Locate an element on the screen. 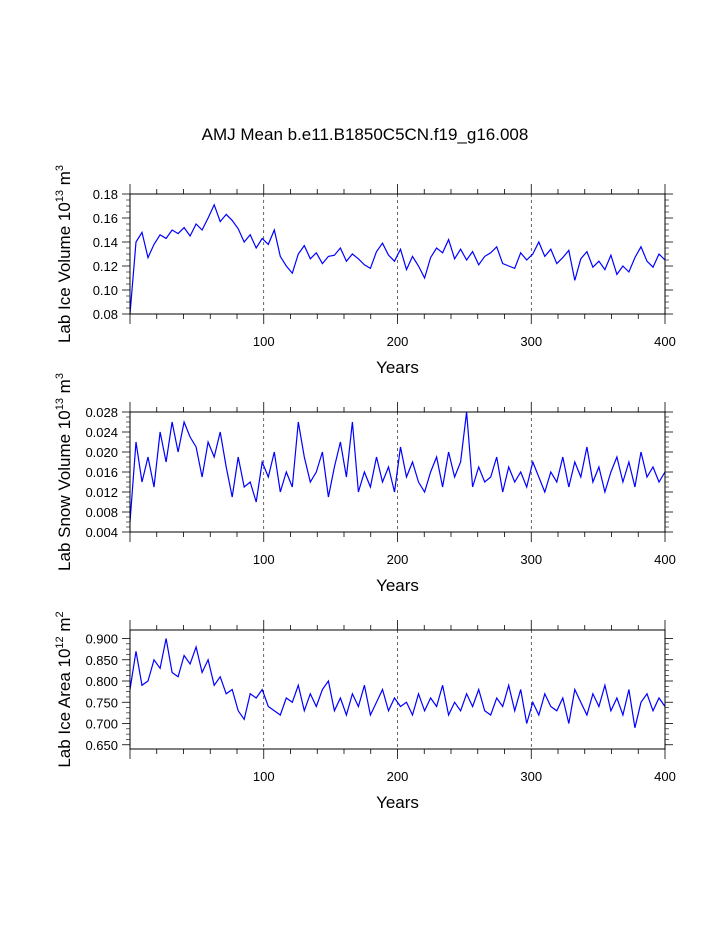 This screenshot has width=723, height=935. y-tick-label: 0.900 is located at coordinates (101, 639).